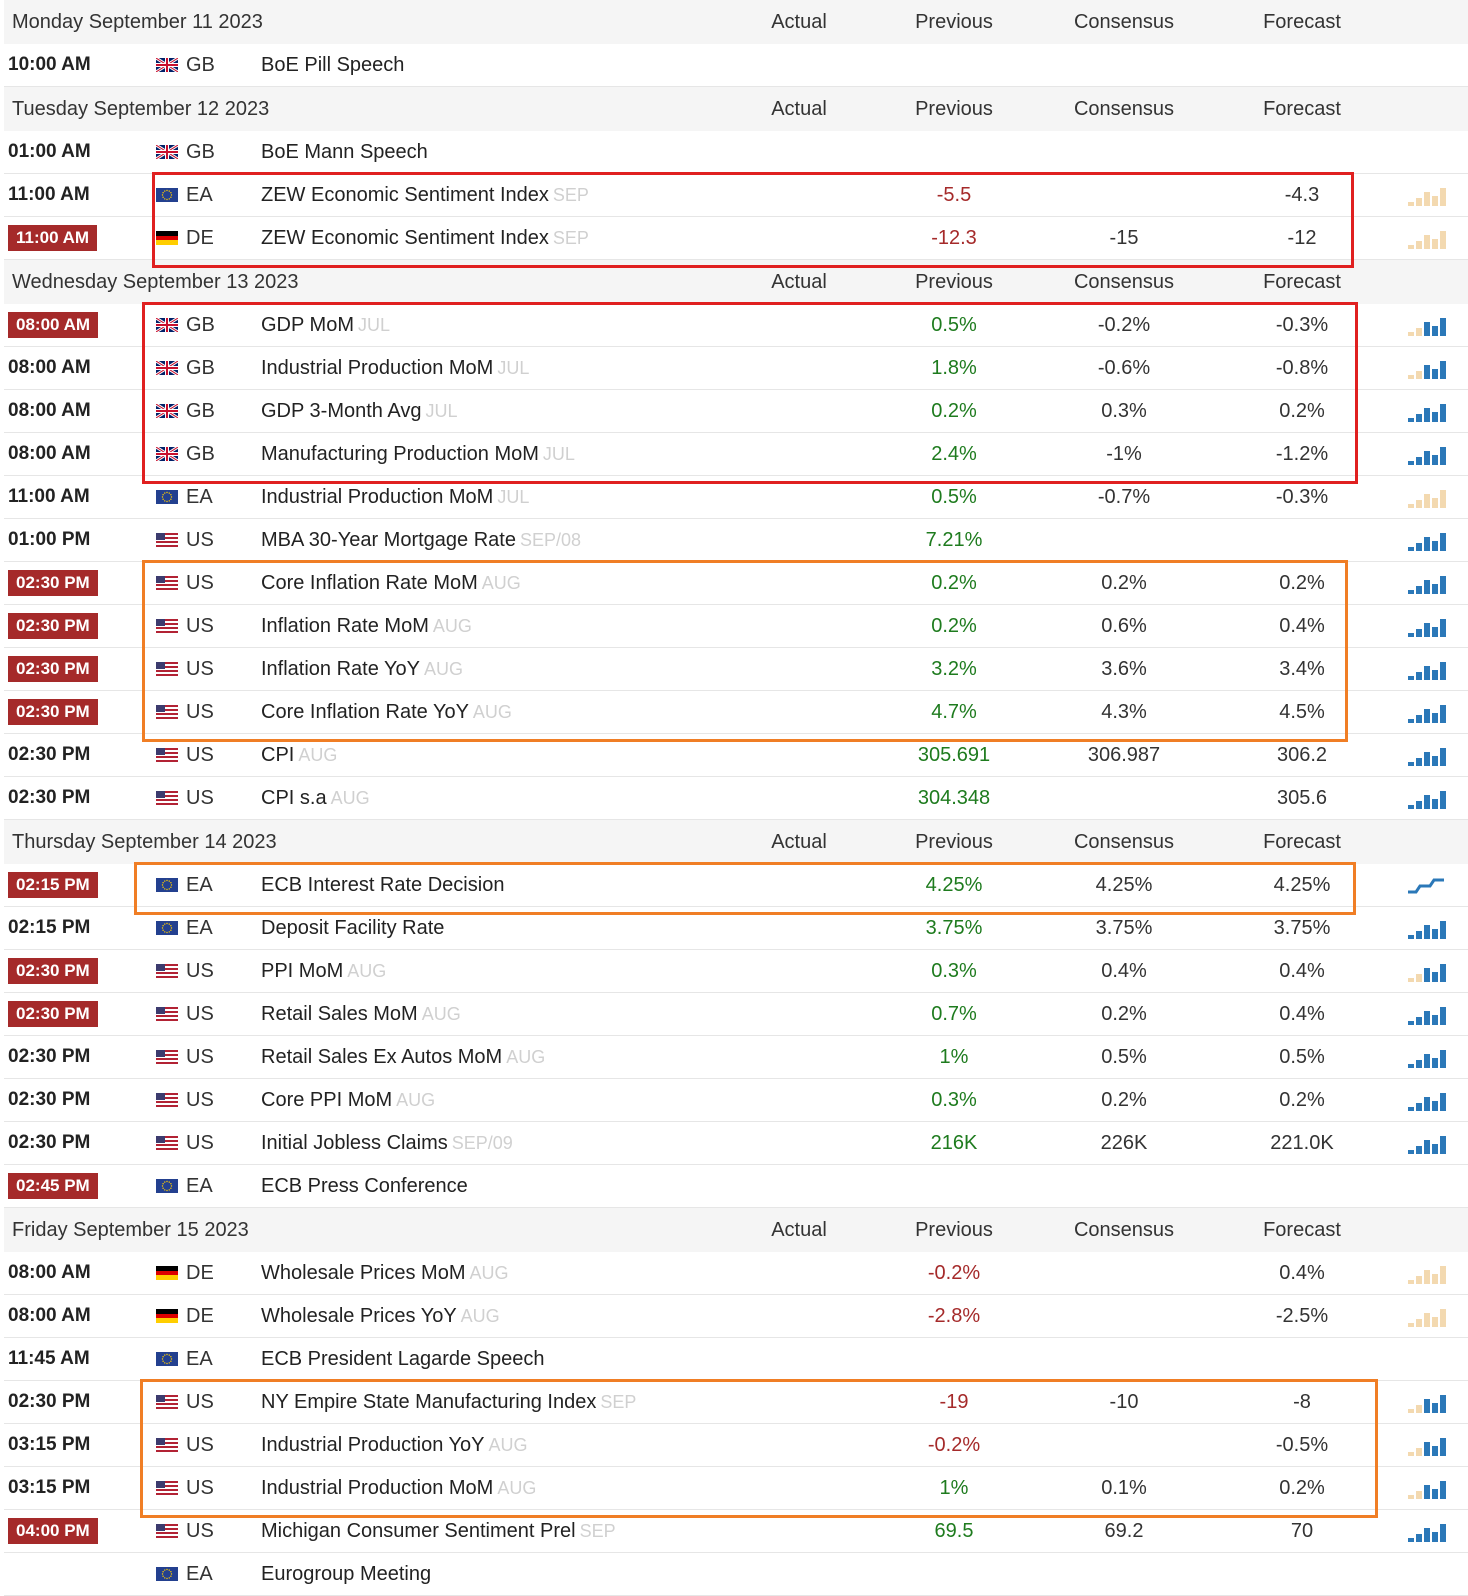 The height and width of the screenshot is (1596, 1468). Describe the element at coordinates (448, 1402) in the screenshot. I see `event-name-link: NY Empire State Manufacturing Index SEP` at that location.